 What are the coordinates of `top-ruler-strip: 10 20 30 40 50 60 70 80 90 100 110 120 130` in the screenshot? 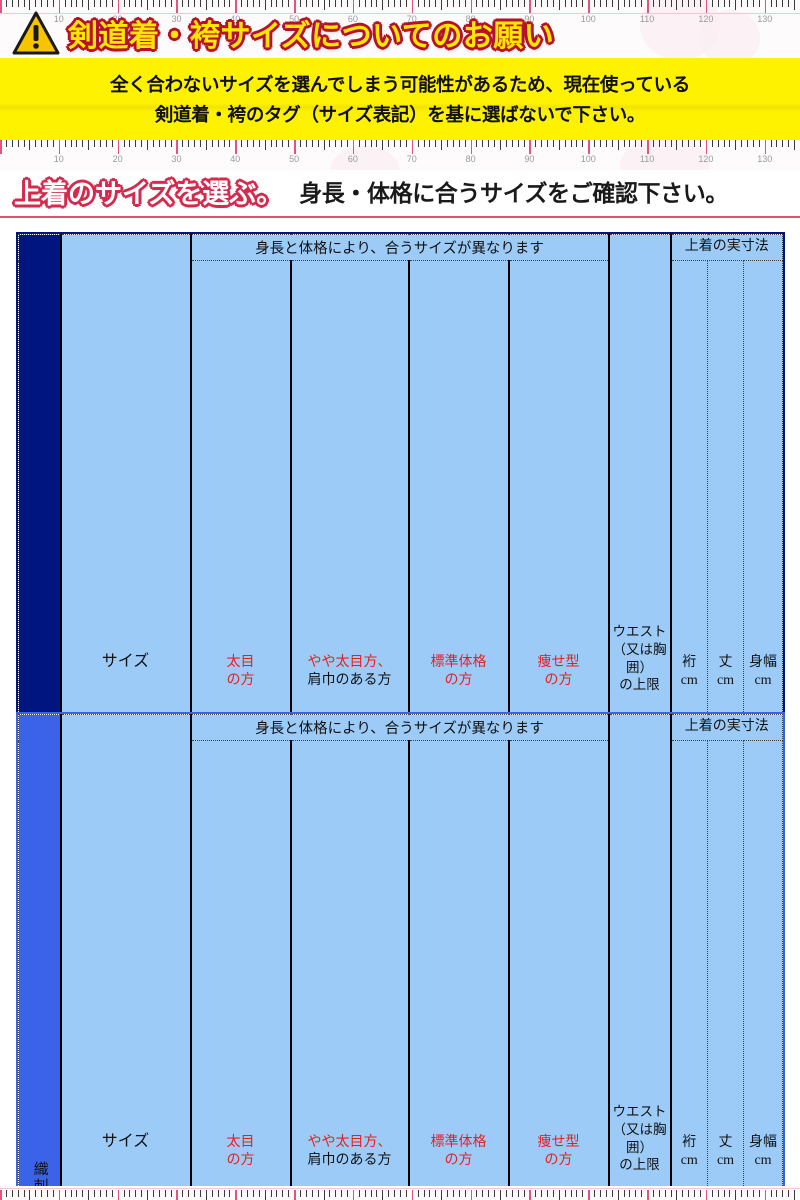 It's located at (400, 29).